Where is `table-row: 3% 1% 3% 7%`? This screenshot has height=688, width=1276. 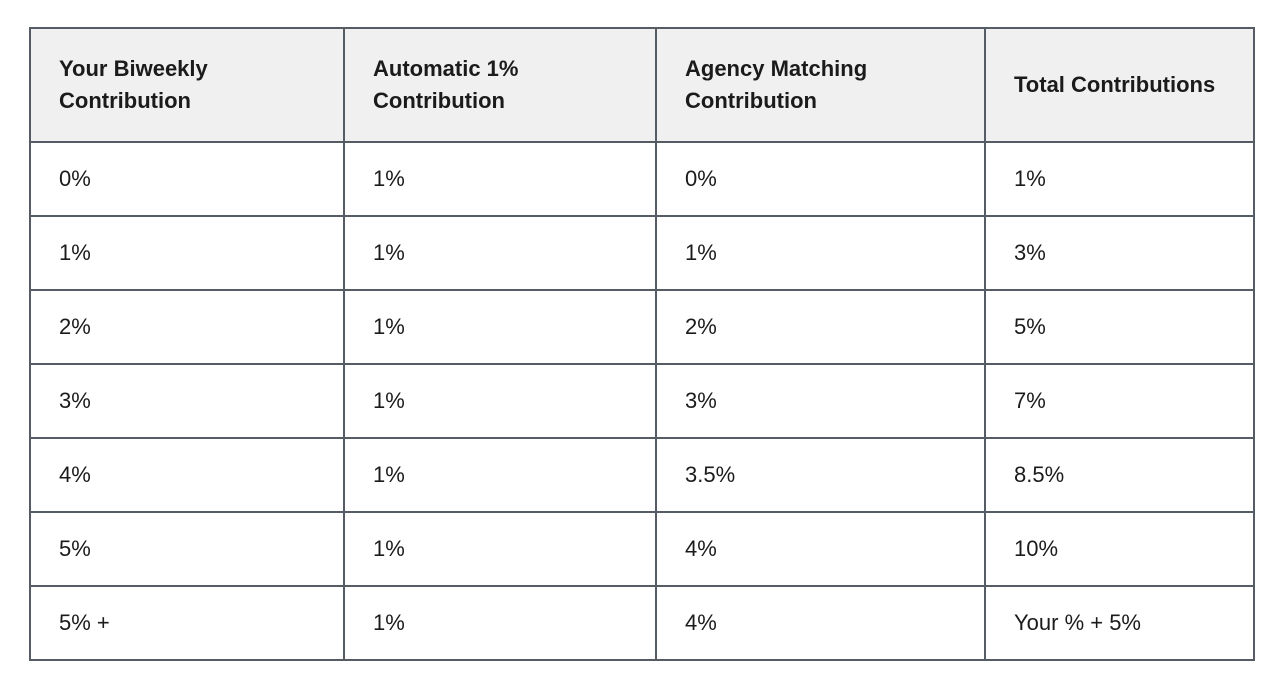 table-row: 3% 1% 3% 7% is located at coordinates (642, 401).